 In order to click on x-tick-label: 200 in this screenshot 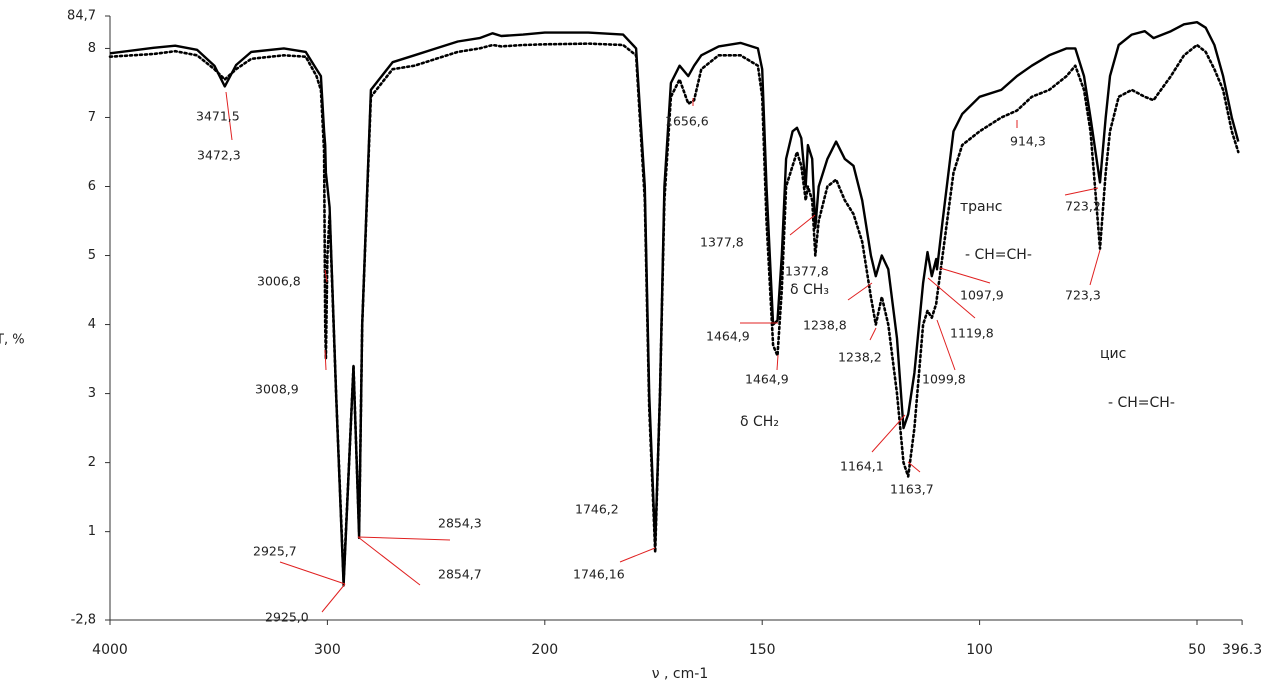, I will do `click(544, 650)`.